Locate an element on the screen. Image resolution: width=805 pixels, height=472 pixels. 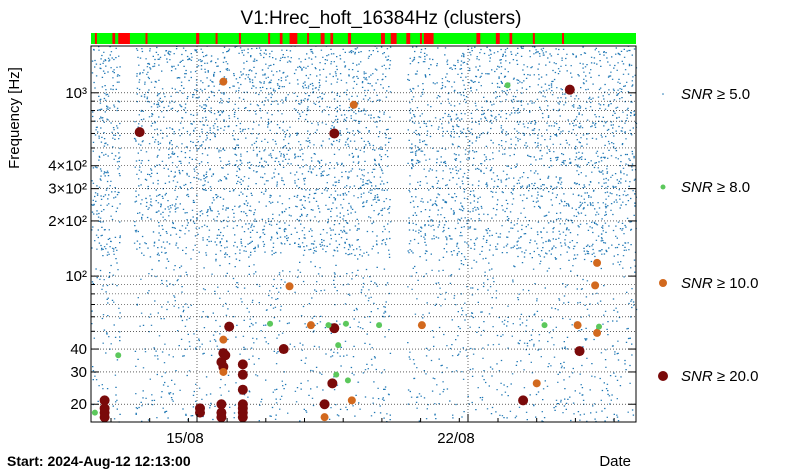
y-tick-label: 3×10² is located at coordinates (67, 189).